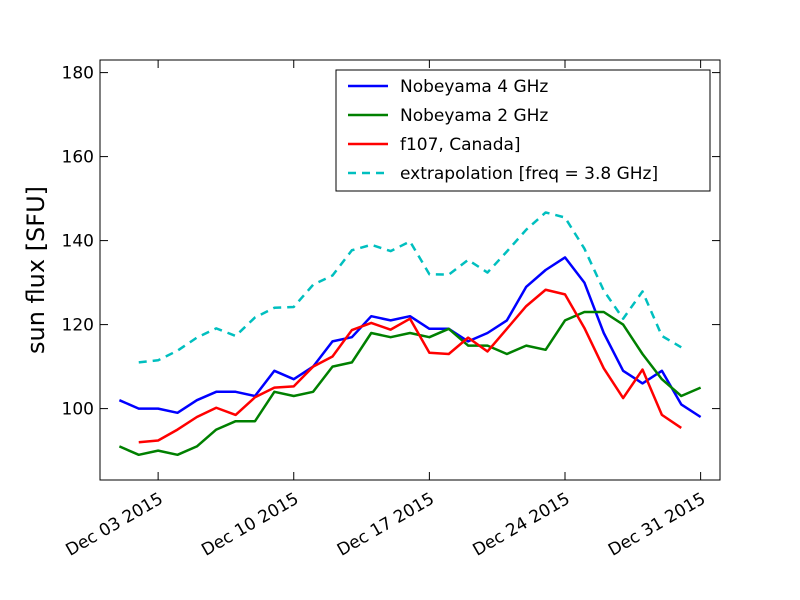  What do you see at coordinates (460, 145) in the screenshot?
I see `legend-label: f107, Canada]` at bounding box center [460, 145].